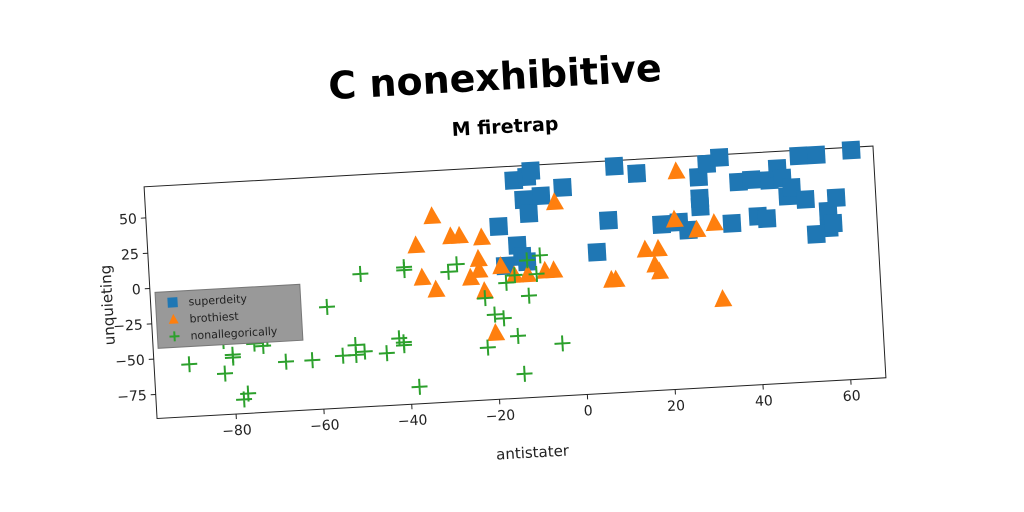 The width and height of the screenshot is (1024, 512). What do you see at coordinates (495, 77) in the screenshot?
I see `chart-suptitle: C nonexhibitive` at bounding box center [495, 77].